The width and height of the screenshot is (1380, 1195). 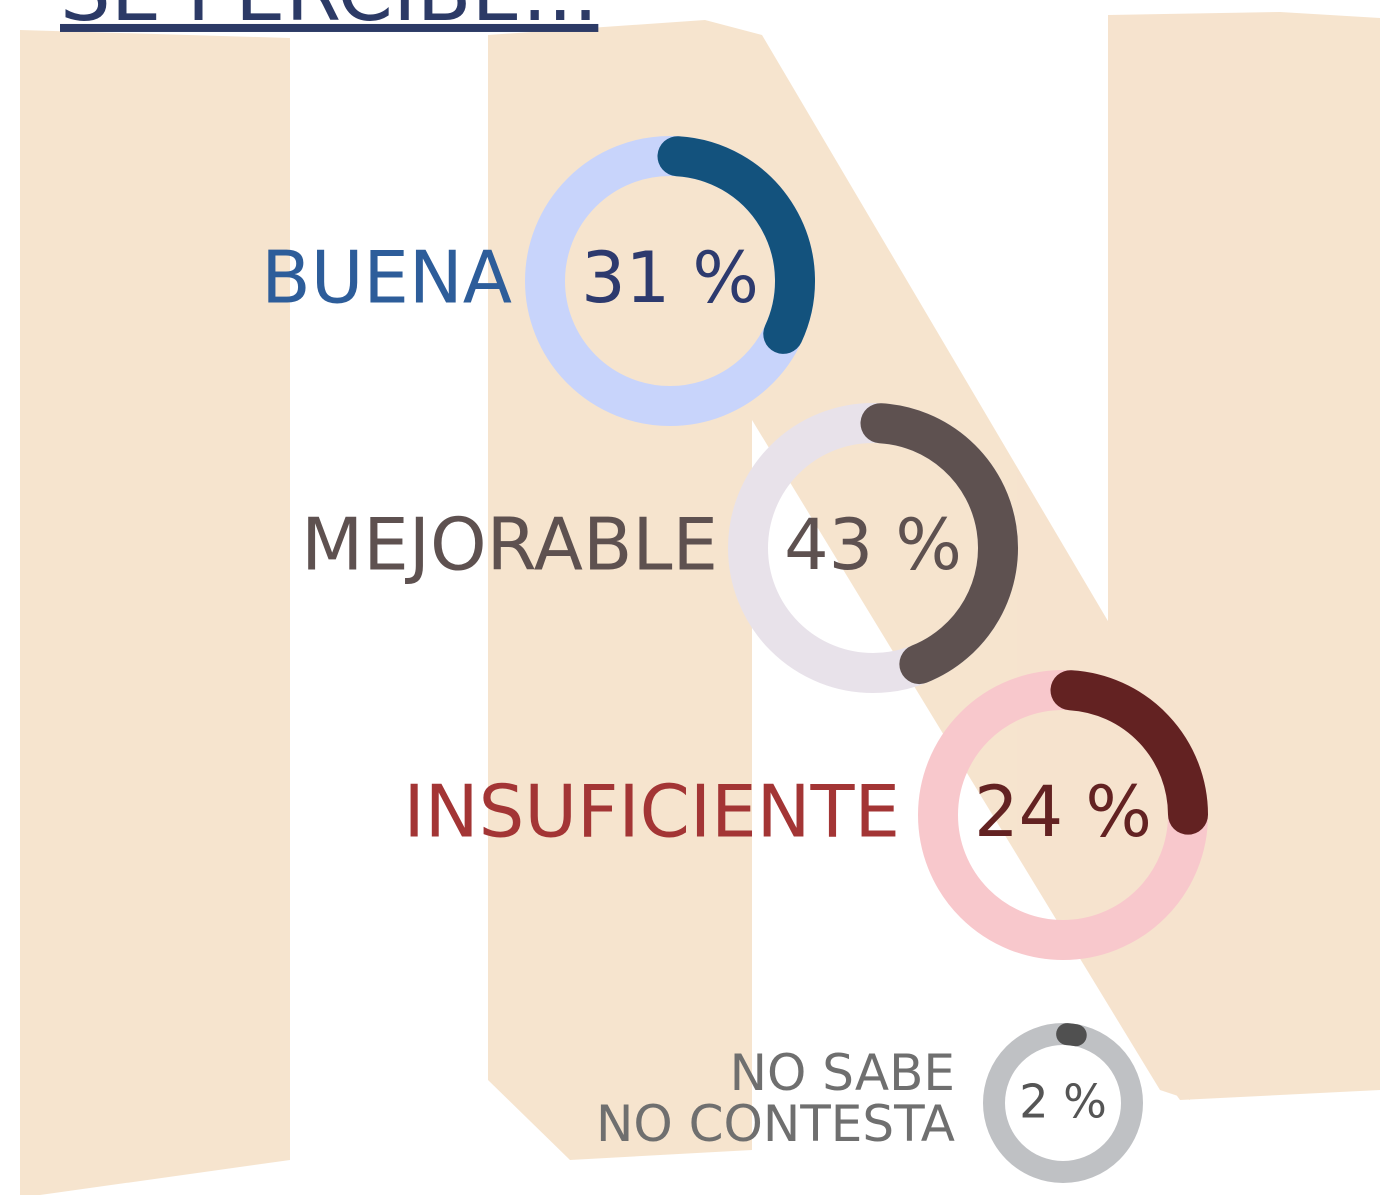 What do you see at coordinates (386, 278) in the screenshot?
I see `category-label: BUENA` at bounding box center [386, 278].